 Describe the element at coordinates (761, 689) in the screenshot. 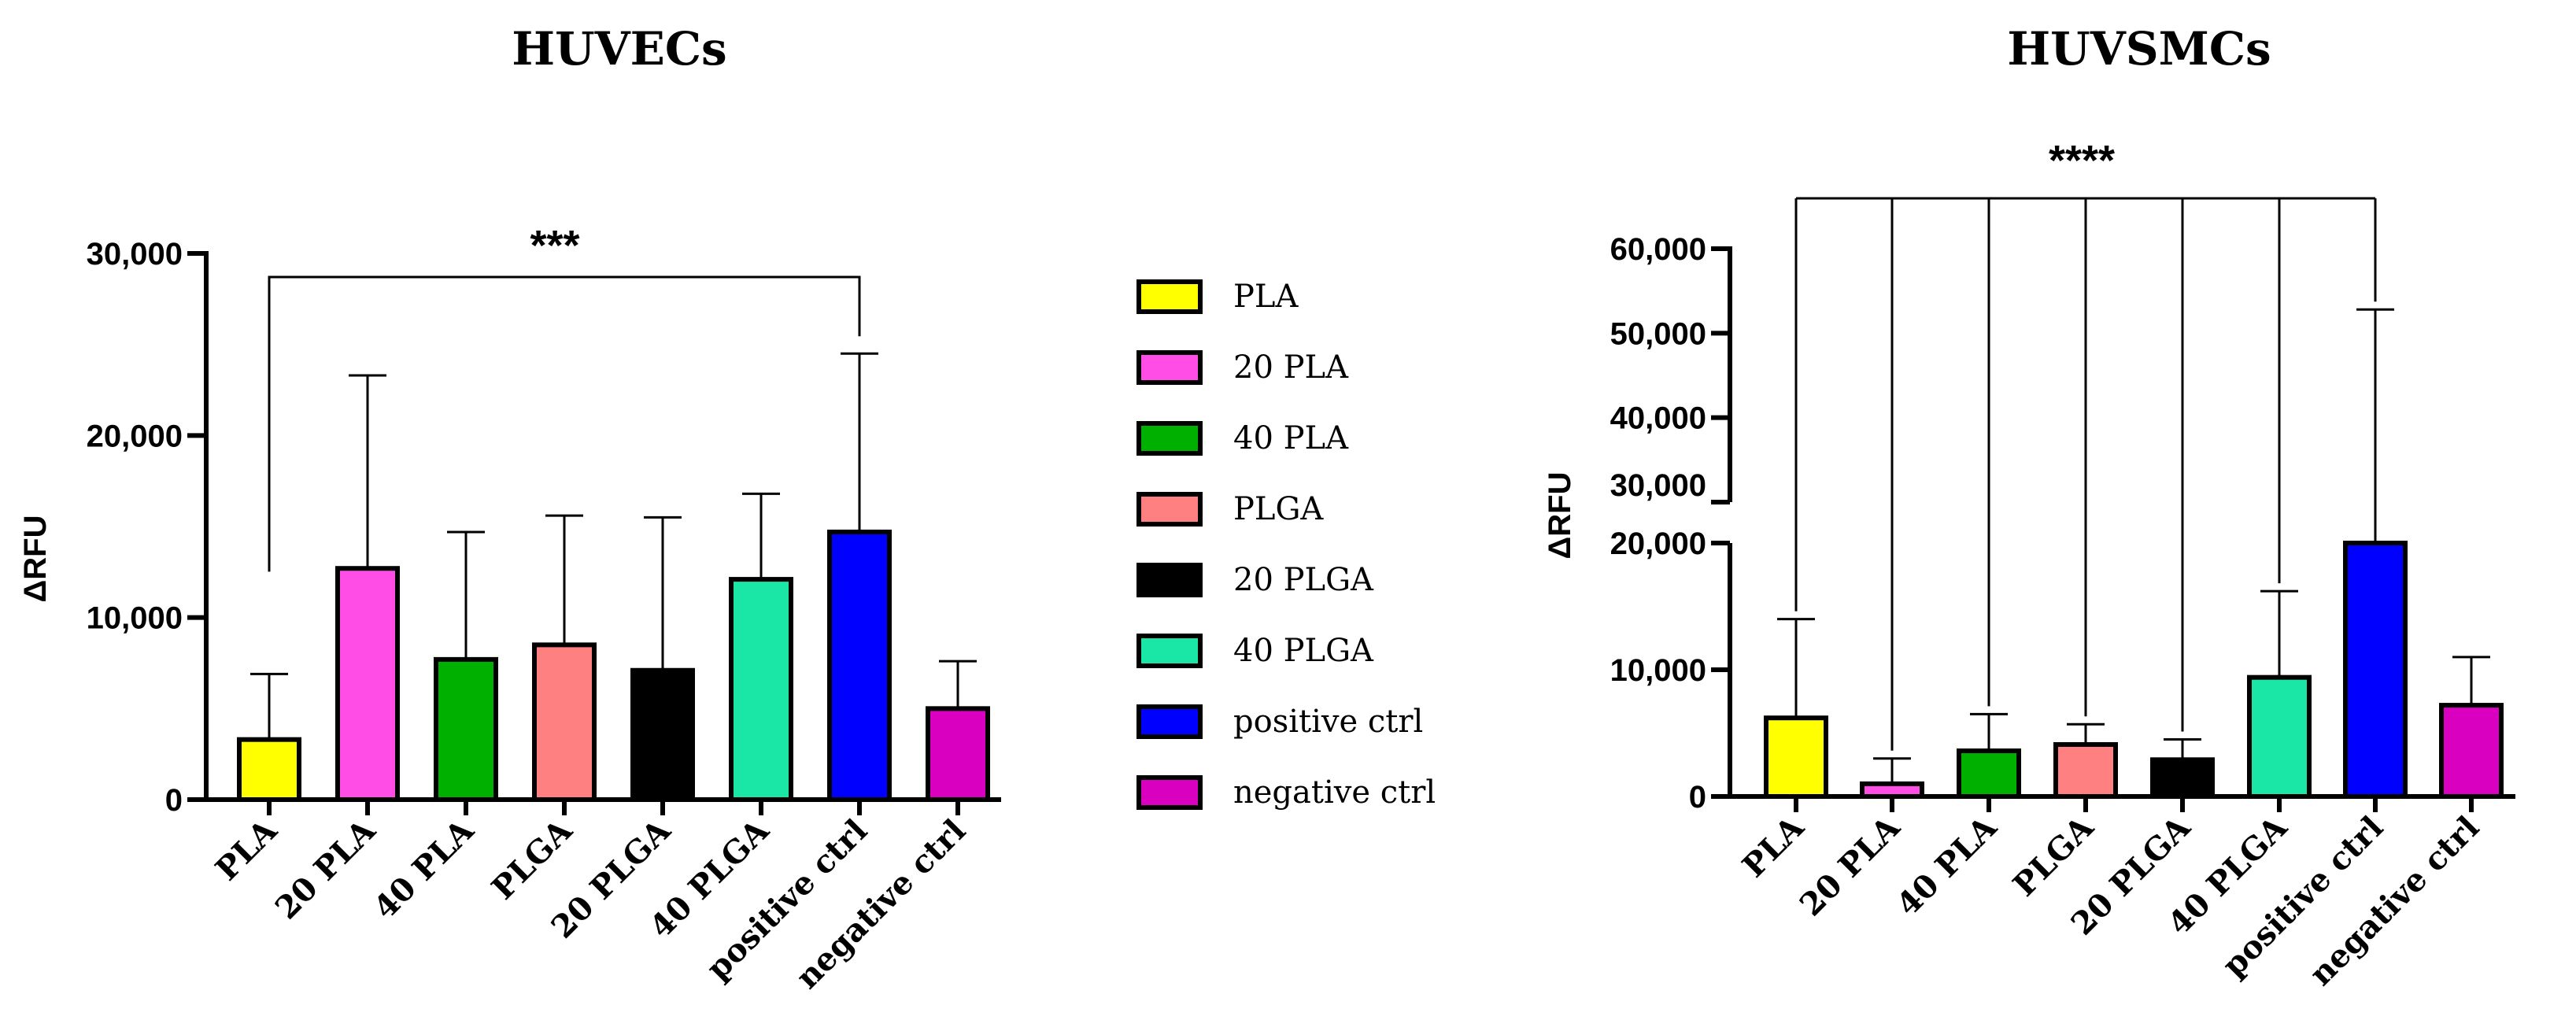

I see `huvecs-bar-40-plga` at that location.